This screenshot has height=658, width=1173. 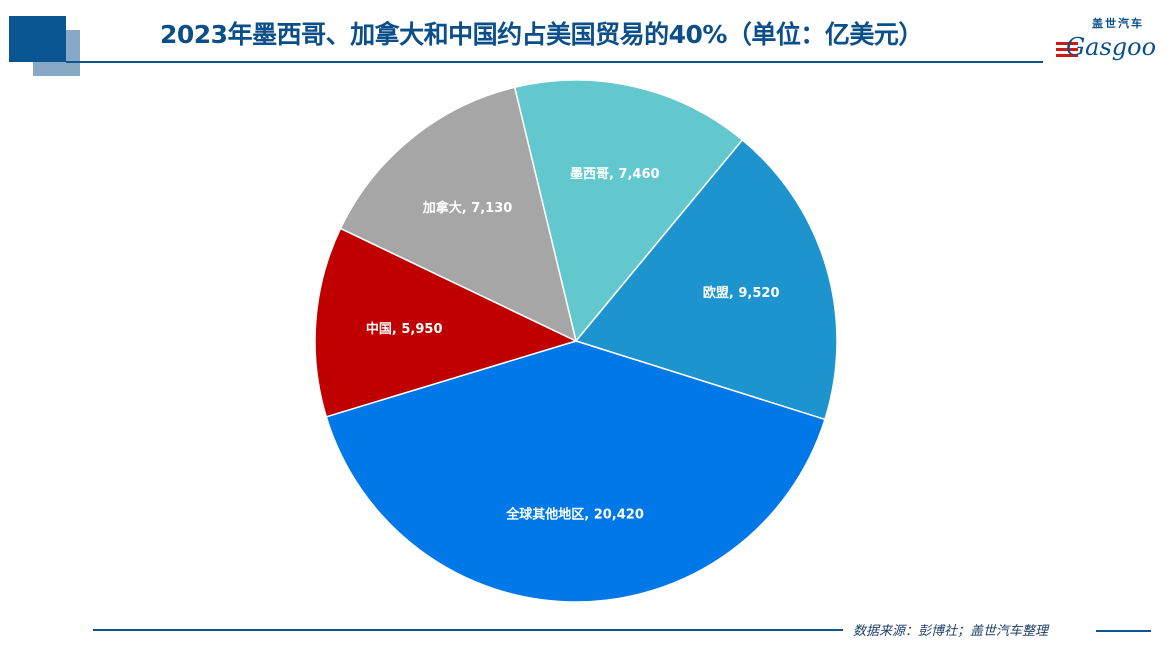 I want to click on title-underline, so click(x=554, y=62).